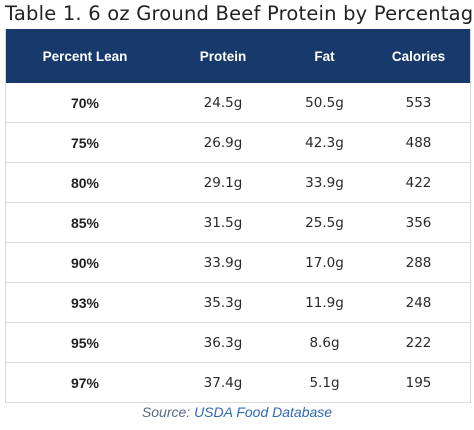  What do you see at coordinates (324, 262) in the screenshot?
I see `cell-fat: 17.0g` at bounding box center [324, 262].